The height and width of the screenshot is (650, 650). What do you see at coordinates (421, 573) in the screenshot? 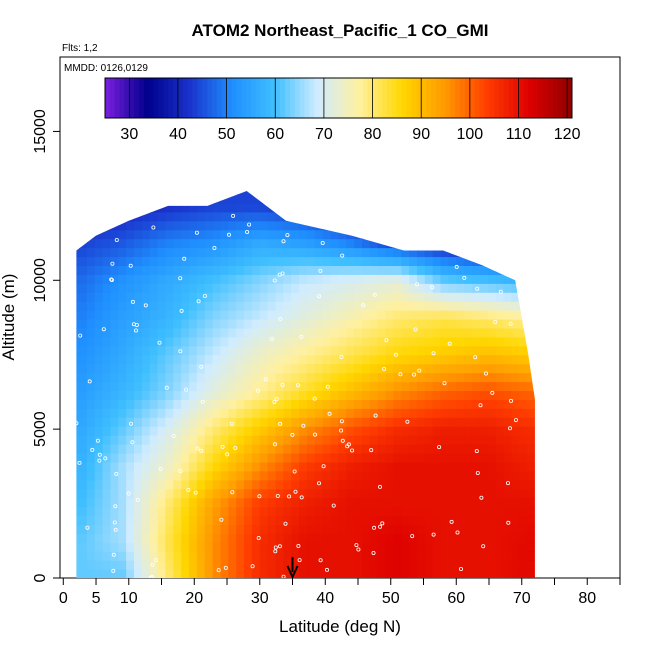
I see `heatmap-cell-1980` at bounding box center [421, 573].